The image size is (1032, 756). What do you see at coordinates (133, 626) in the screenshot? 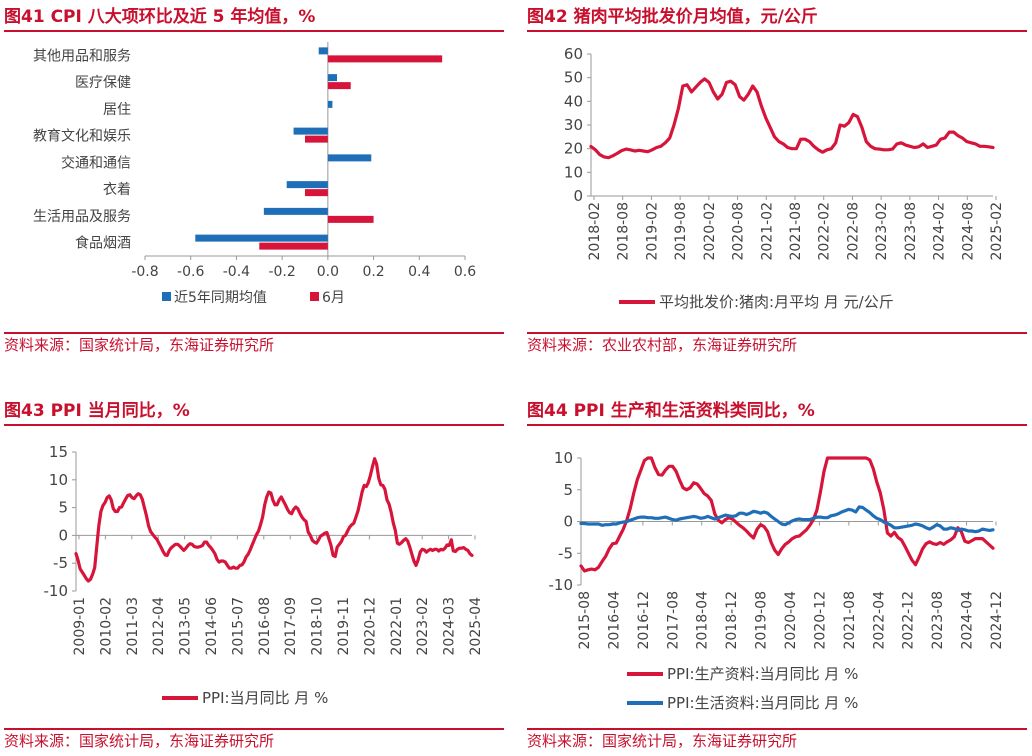
I see `x-tick-label: 2011-03` at bounding box center [133, 626].